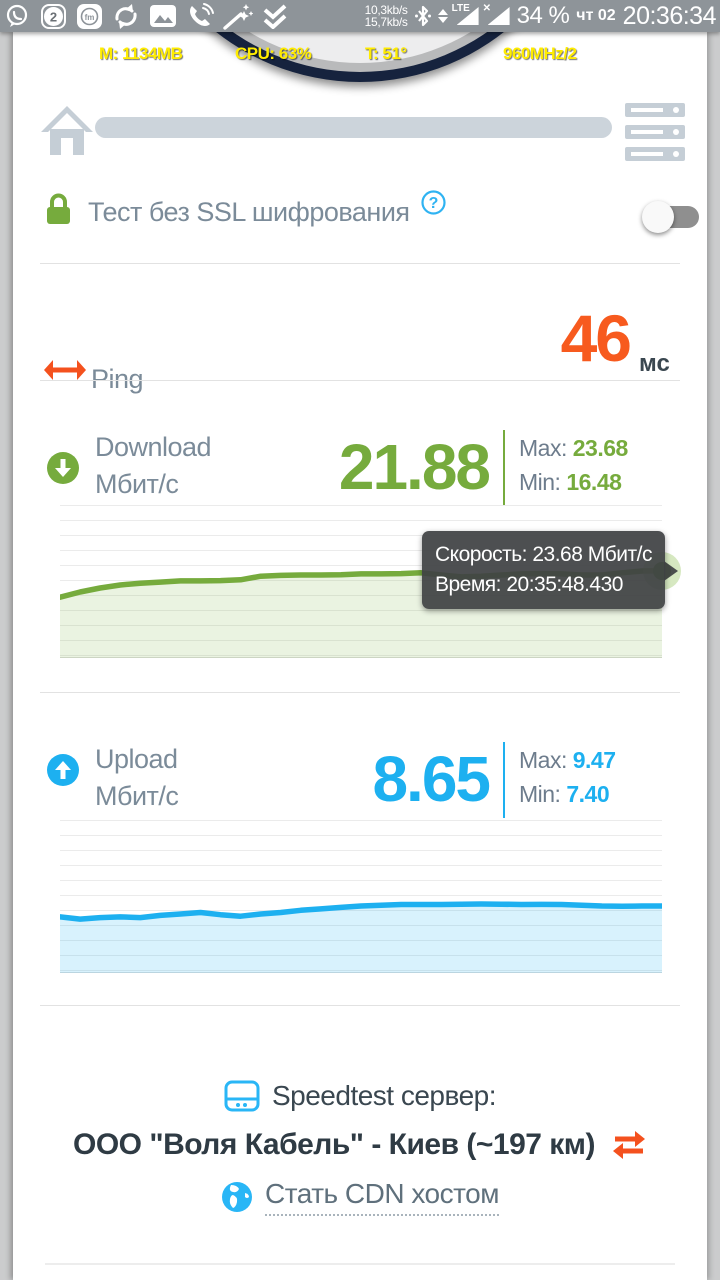 This screenshot has width=720, height=1280. What do you see at coordinates (242, 1096) in the screenshot?
I see `server-icon` at bounding box center [242, 1096].